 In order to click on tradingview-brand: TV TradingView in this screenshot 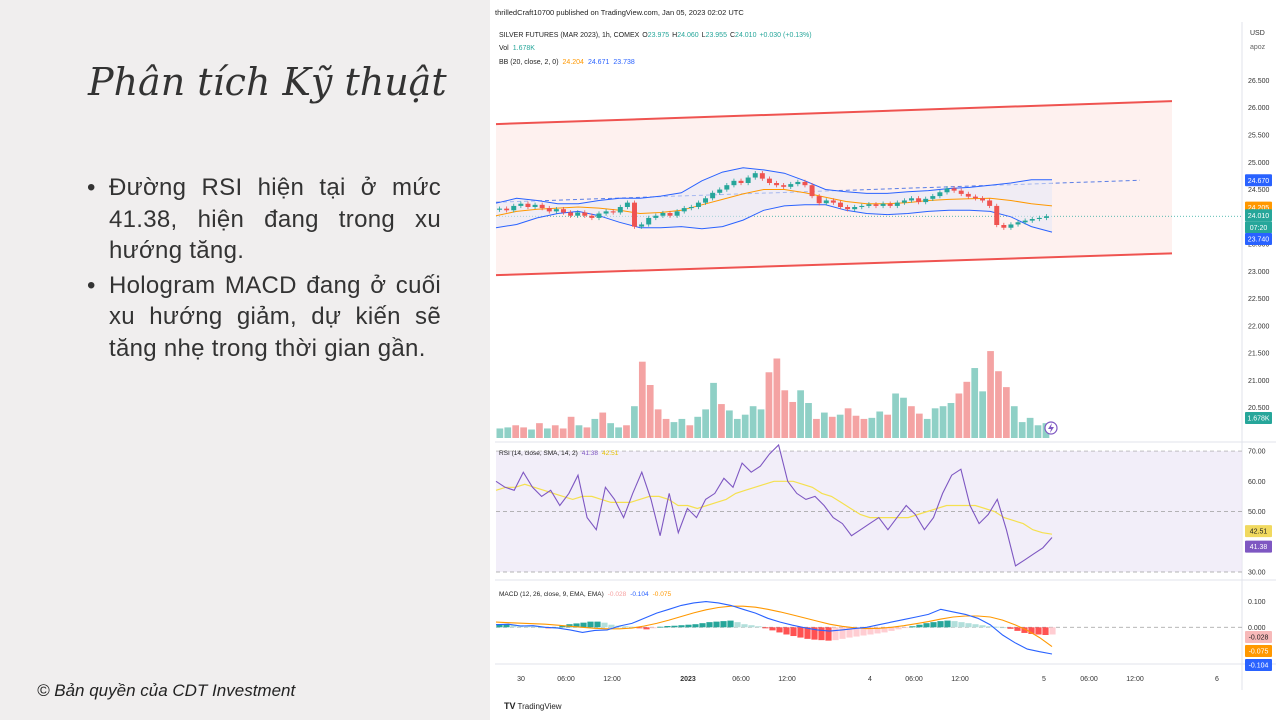, I will do `click(533, 706)`.